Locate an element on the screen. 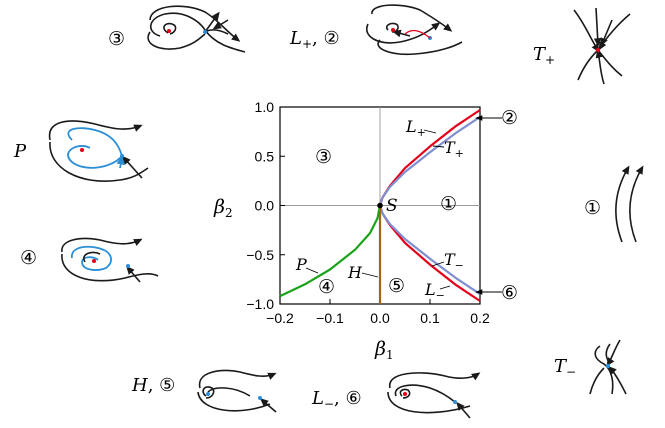  series-t-plus is located at coordinates (429, 160).